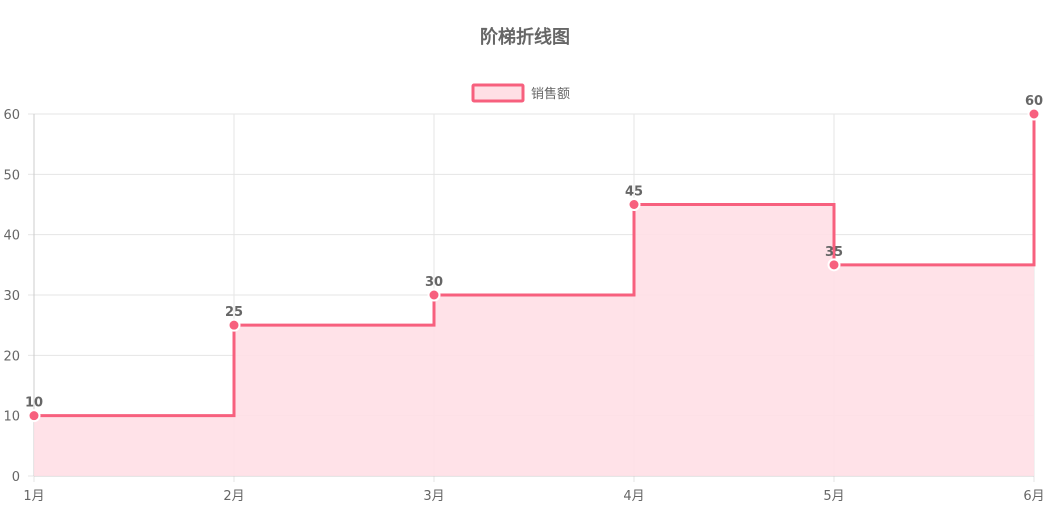 The width and height of the screenshot is (1050, 512). Describe the element at coordinates (525, 37) in the screenshot. I see `chart-title: 阶梯折线图` at that location.